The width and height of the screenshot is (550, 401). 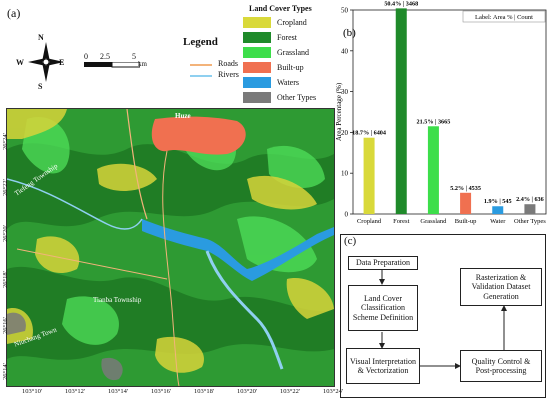 I want to click on bar-grassland, so click(x=433, y=170).